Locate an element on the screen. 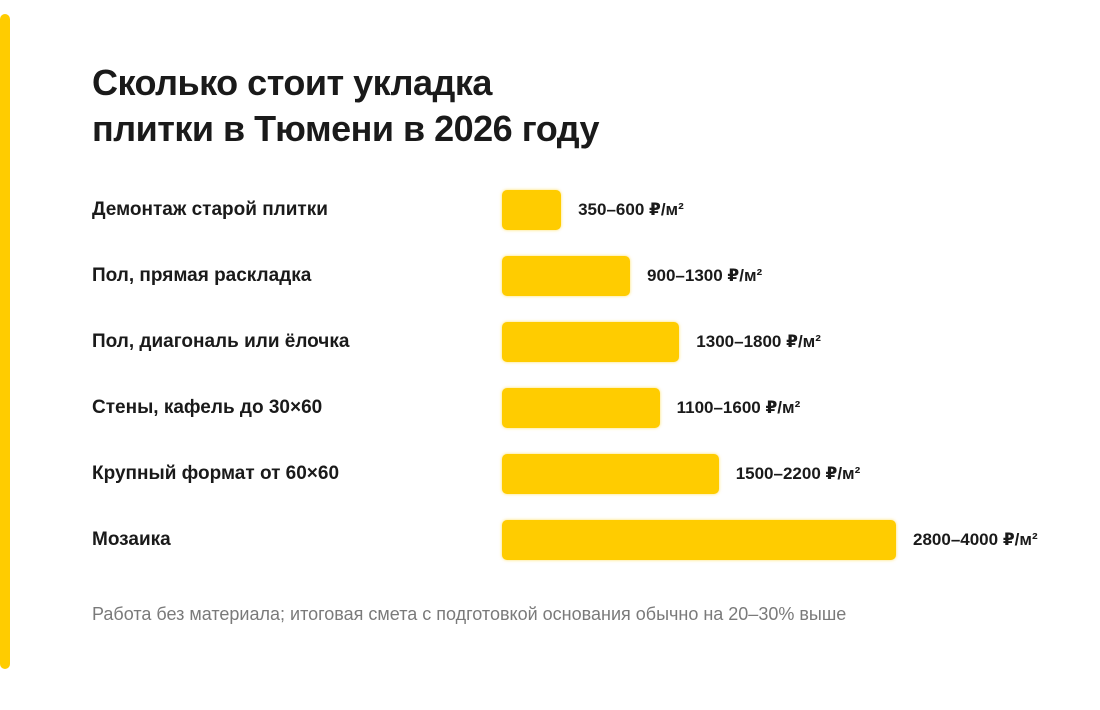 This screenshot has width=1100, height=710. value-label: 900–1300 ₽/м² is located at coordinates (705, 275).